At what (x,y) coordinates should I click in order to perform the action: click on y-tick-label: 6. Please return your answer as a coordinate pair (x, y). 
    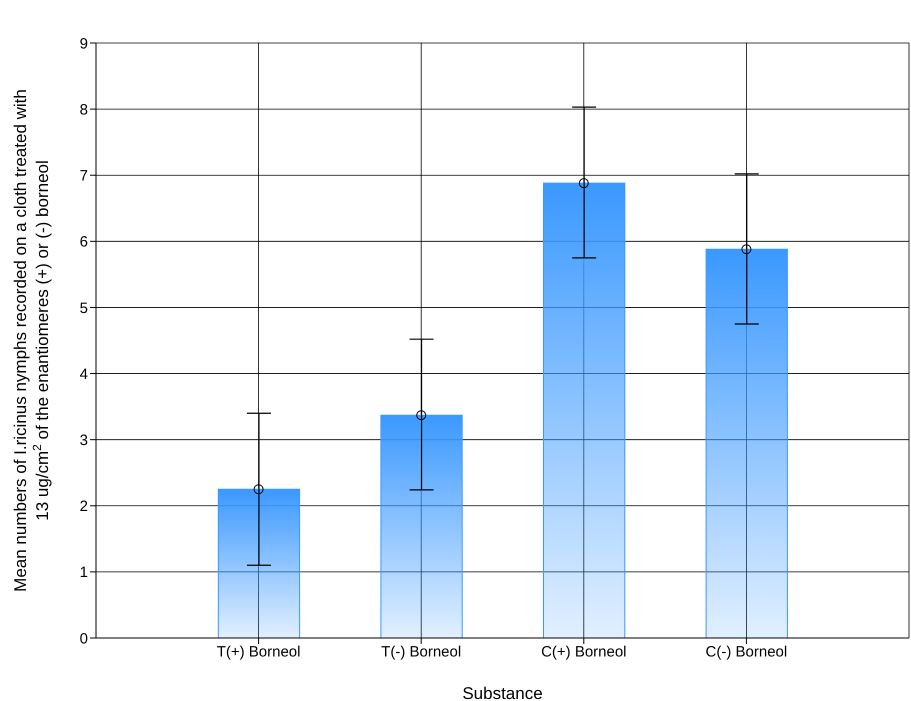
    Looking at the image, I should click on (84, 242).